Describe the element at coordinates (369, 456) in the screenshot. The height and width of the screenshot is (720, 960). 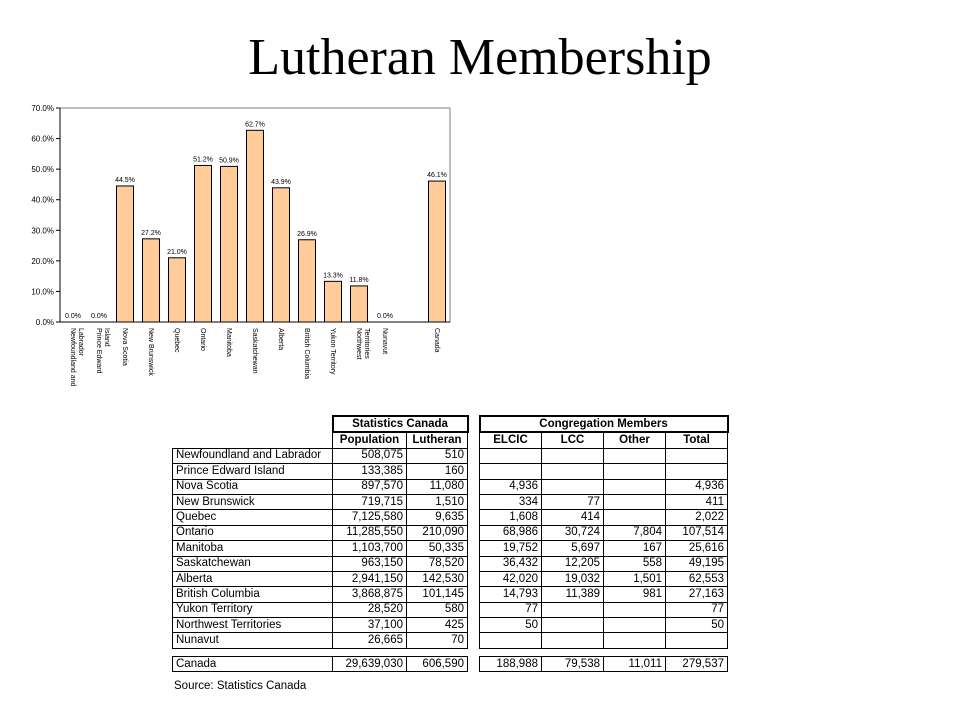
I see `table-cell: 508,075` at that location.